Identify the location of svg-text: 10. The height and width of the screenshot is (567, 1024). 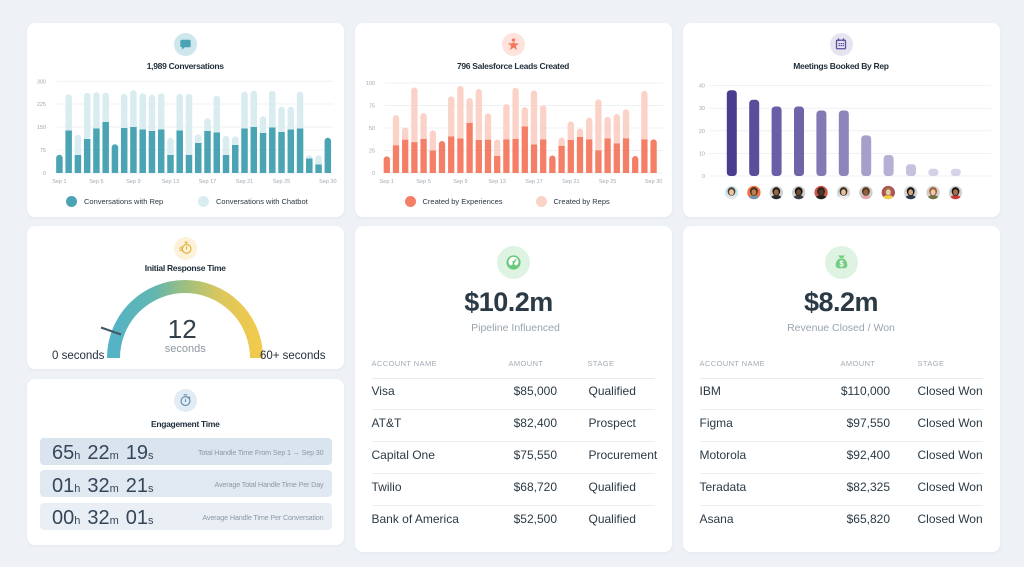
(701, 154).